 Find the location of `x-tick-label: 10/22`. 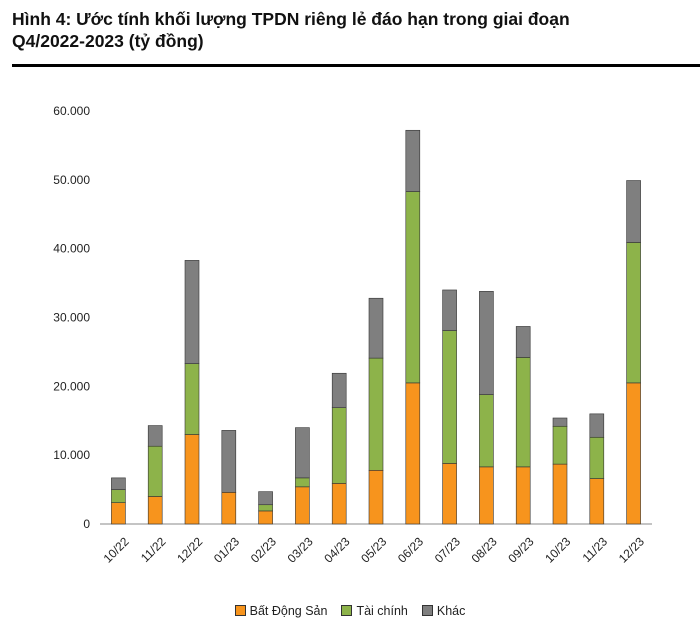

x-tick-label: 10/22 is located at coordinates (116, 549).